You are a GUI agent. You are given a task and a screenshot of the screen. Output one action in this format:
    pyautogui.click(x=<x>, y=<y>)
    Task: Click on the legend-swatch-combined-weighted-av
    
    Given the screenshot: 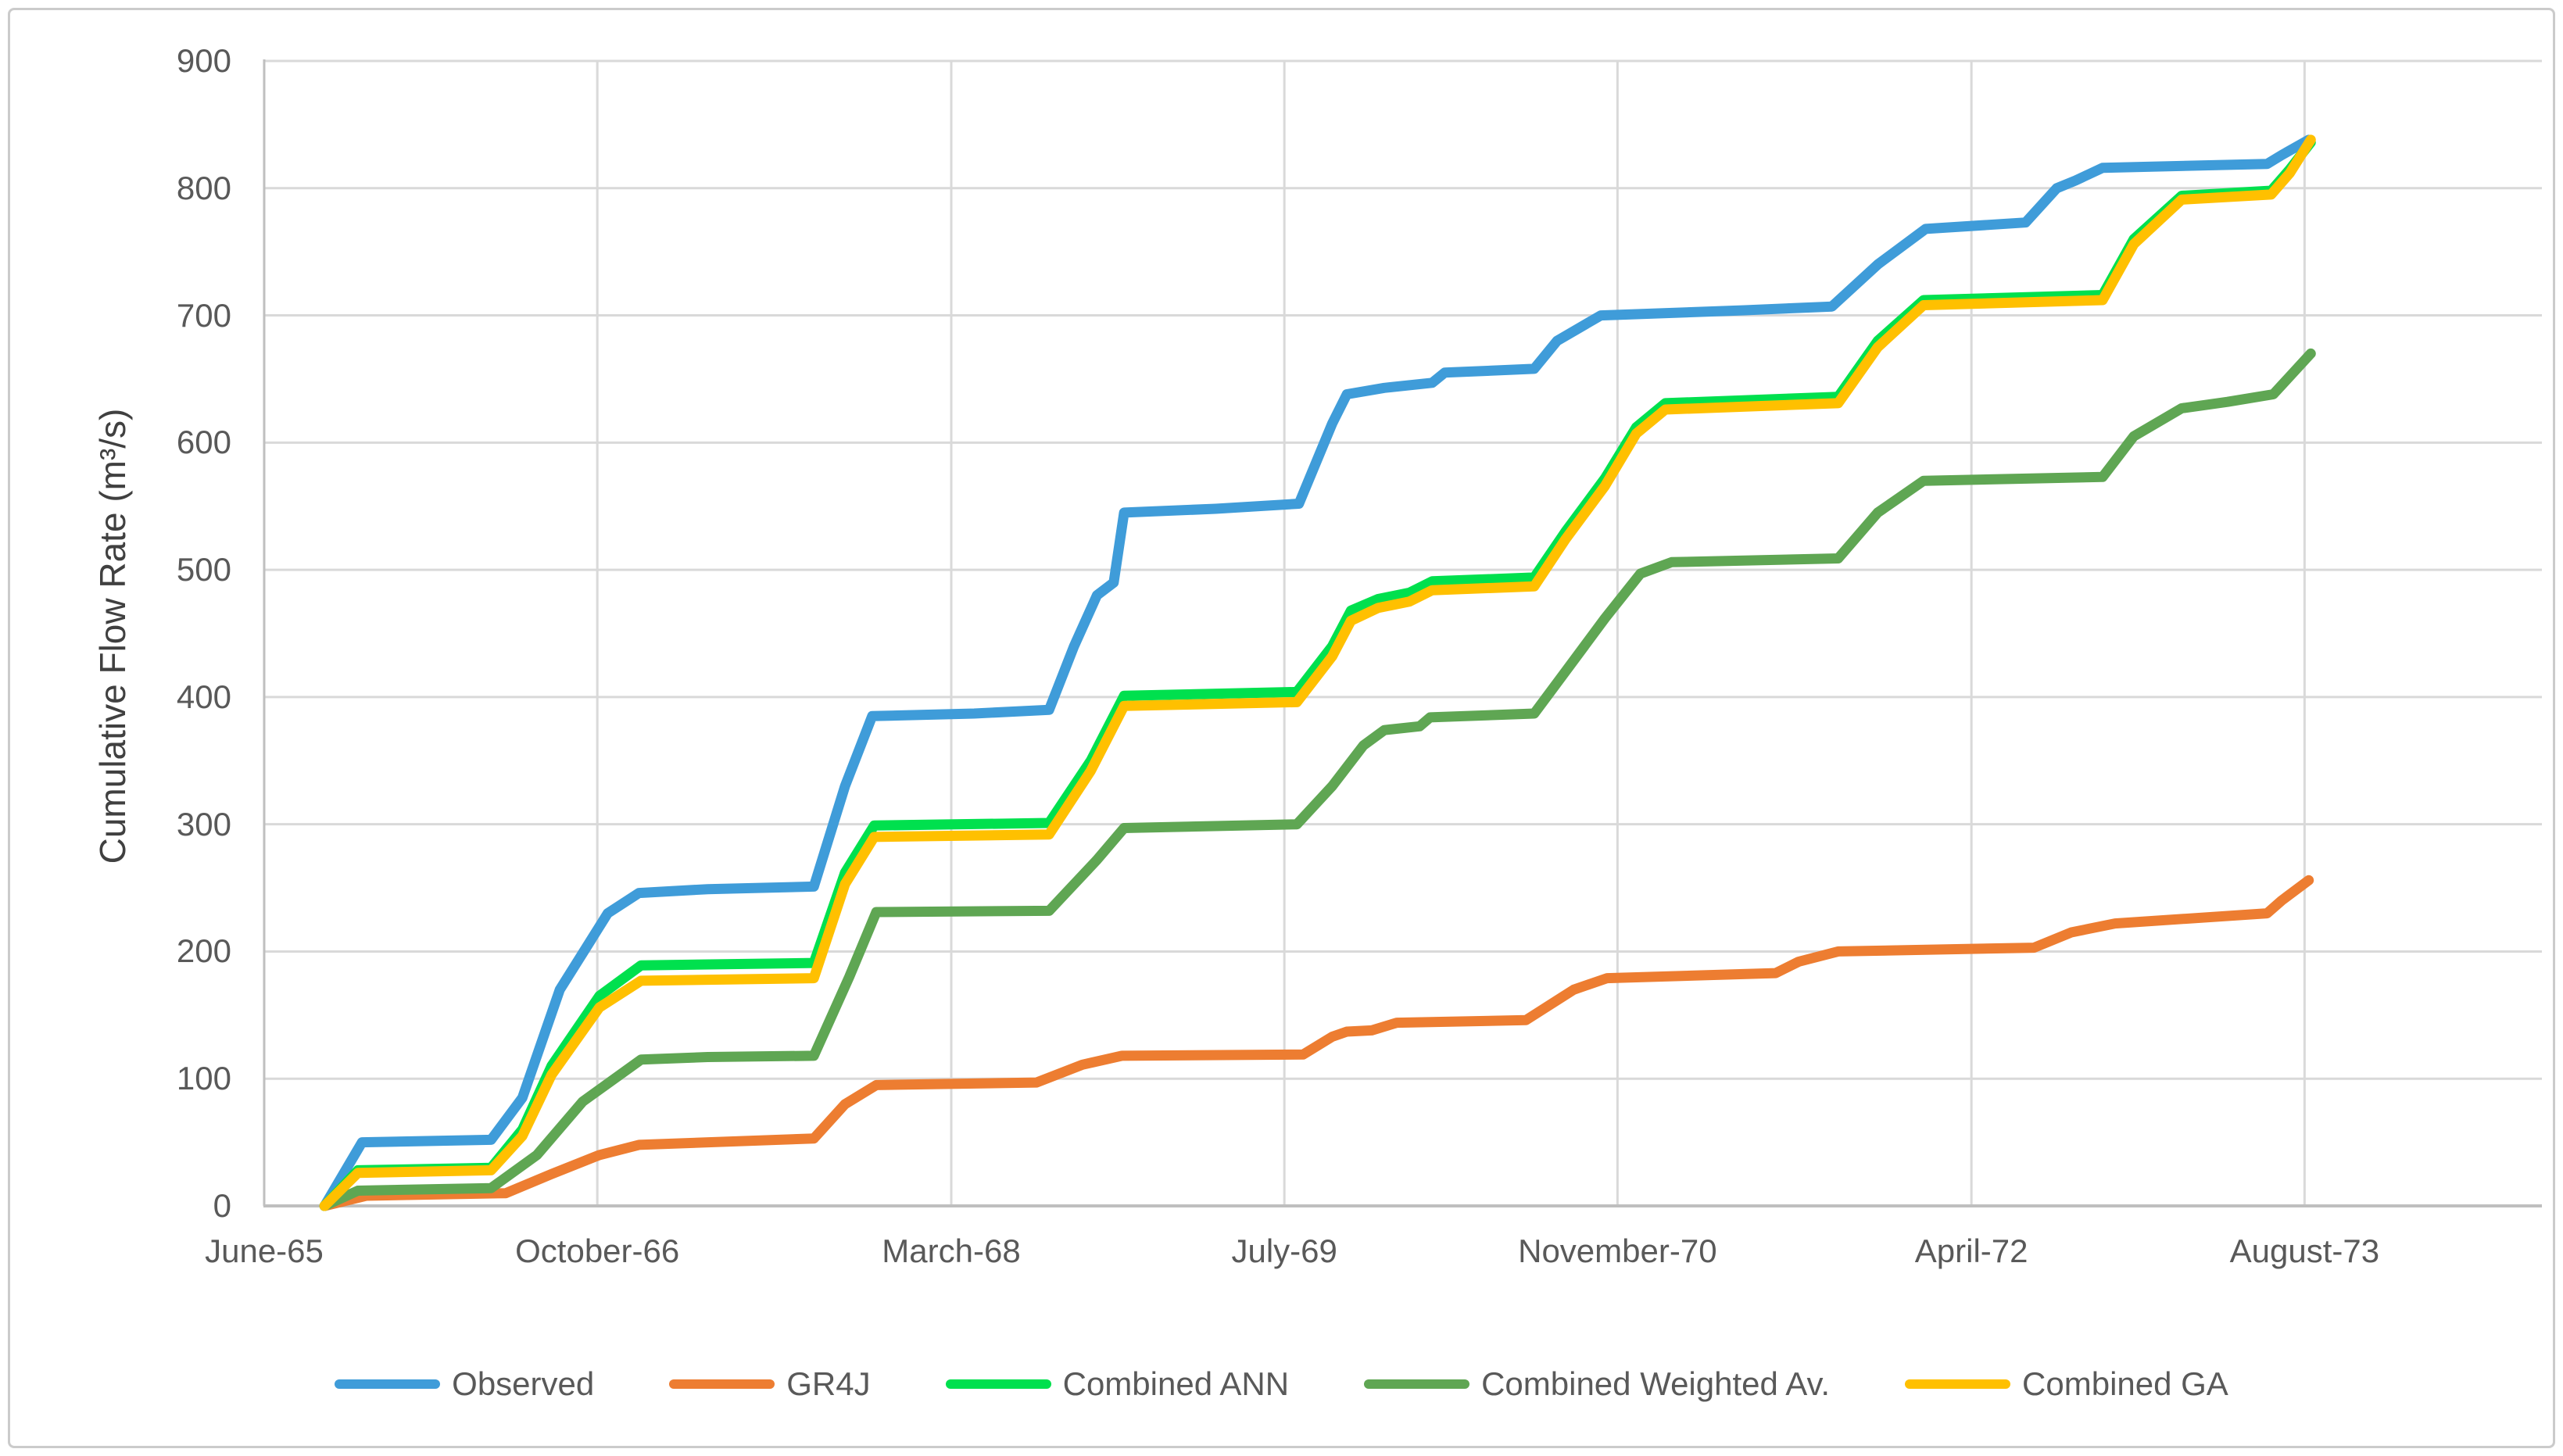 What is the action you would take?
    pyautogui.click(x=1417, y=1384)
    